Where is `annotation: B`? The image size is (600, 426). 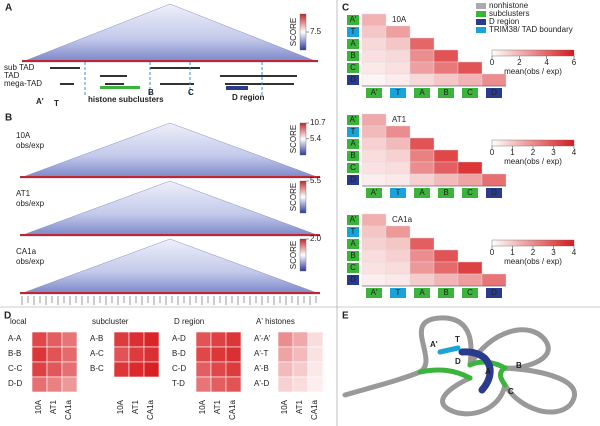 annotation: B is located at coordinates (151, 92).